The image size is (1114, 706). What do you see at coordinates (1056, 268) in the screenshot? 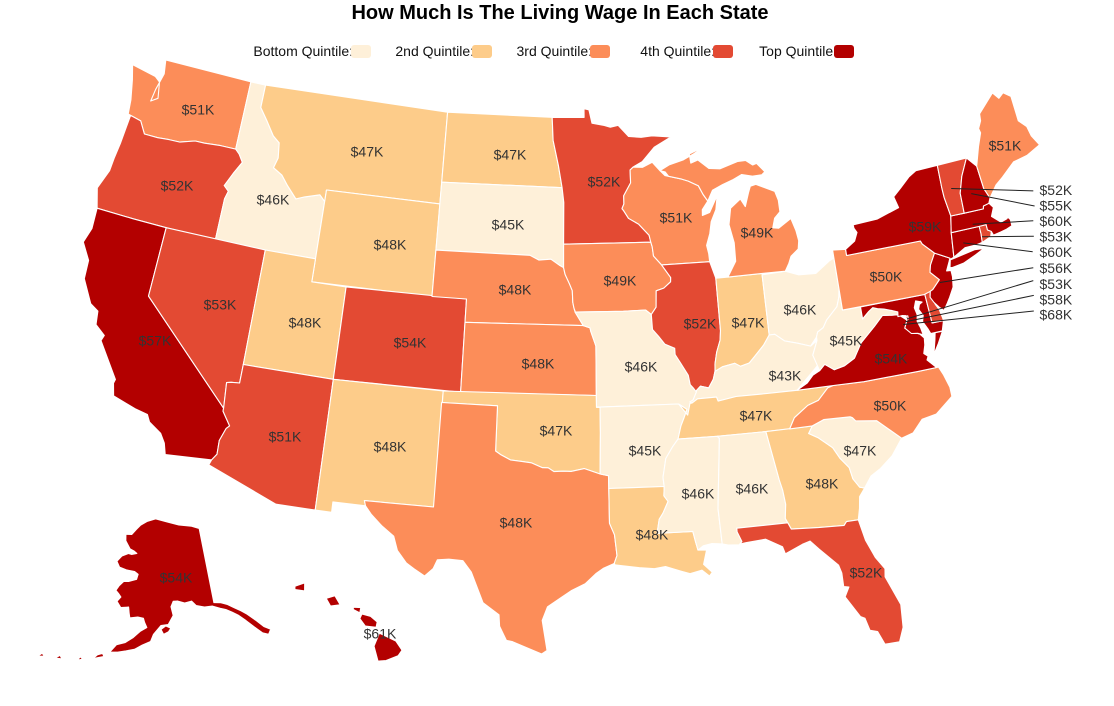
I see `svg-text: $56K` at bounding box center [1056, 268].